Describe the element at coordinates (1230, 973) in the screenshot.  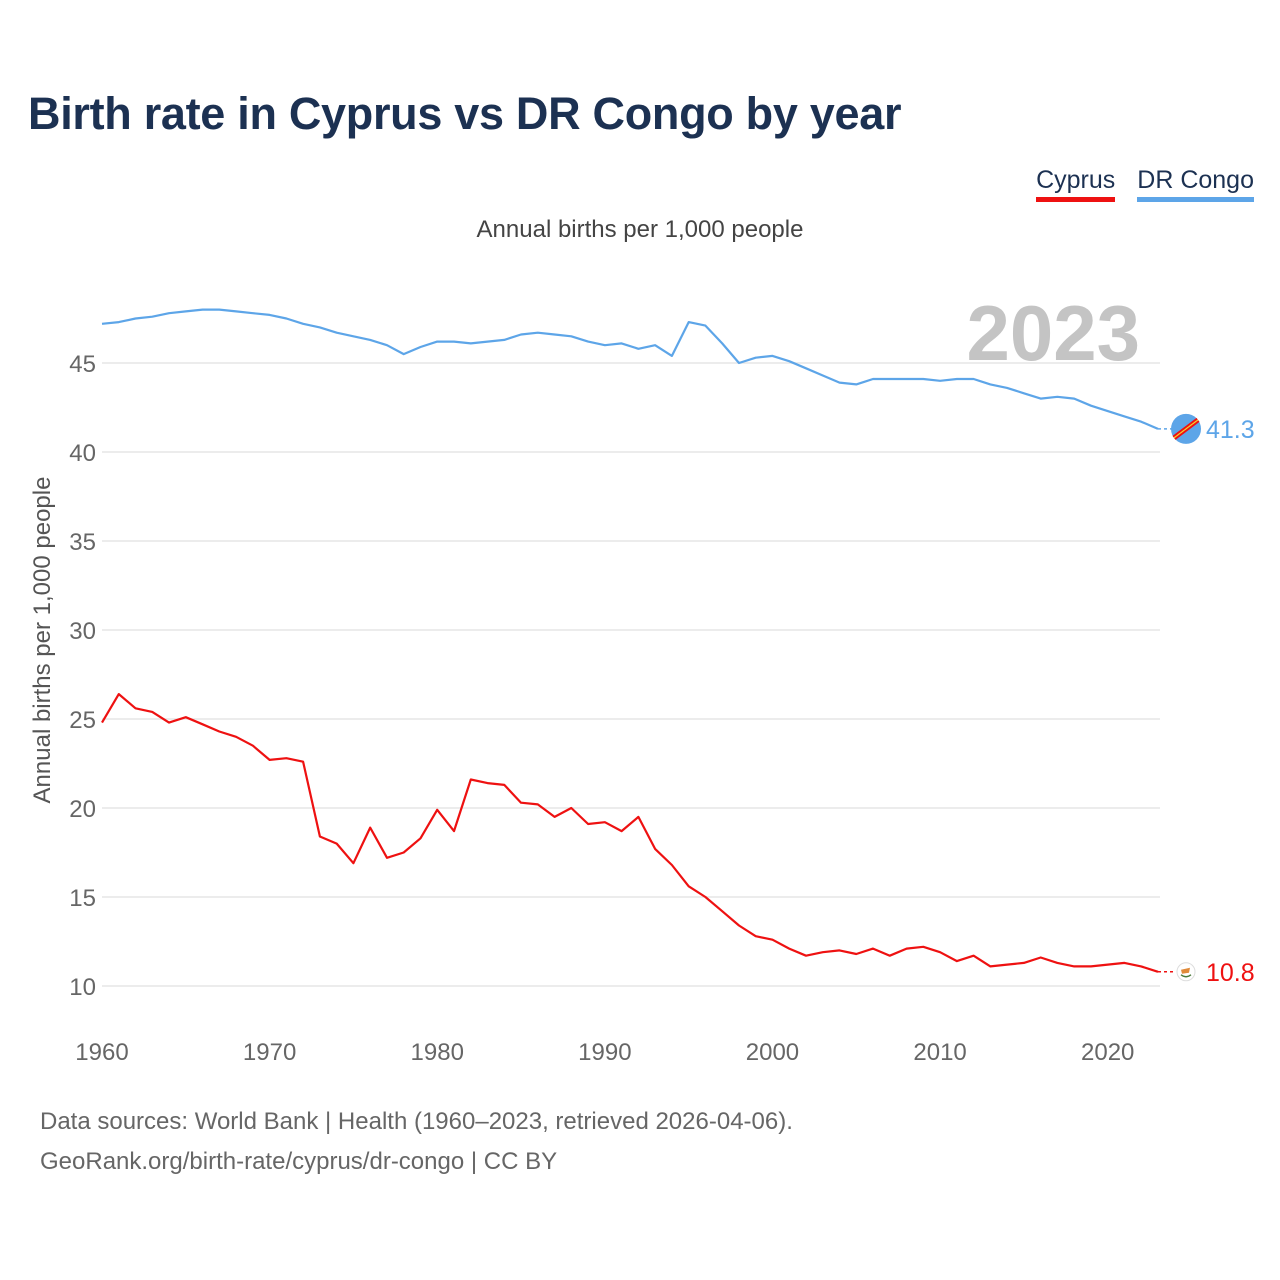
I see `end-value-label-cyprus: 10.8` at that location.